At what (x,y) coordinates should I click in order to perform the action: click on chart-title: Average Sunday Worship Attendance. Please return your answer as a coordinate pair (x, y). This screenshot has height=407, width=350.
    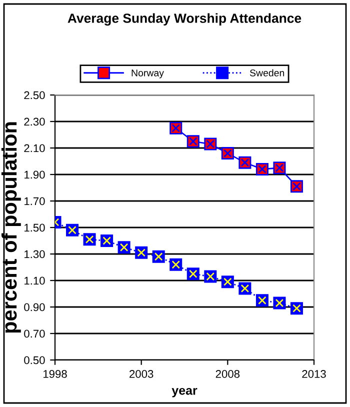
    Looking at the image, I should click on (185, 19).